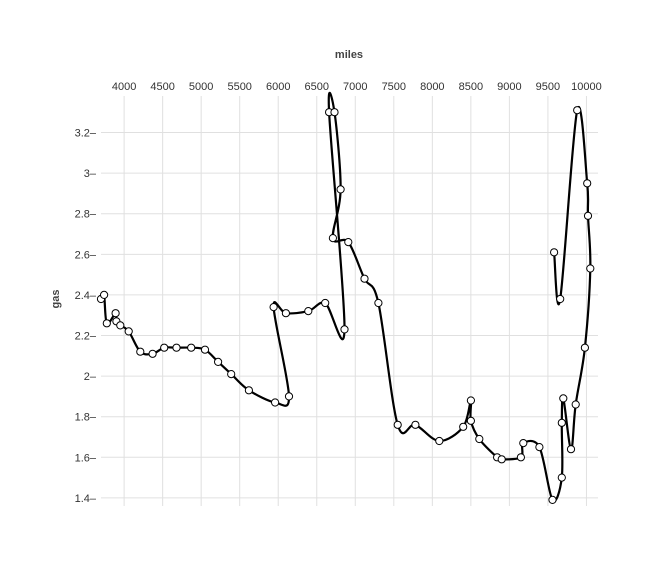 This screenshot has height=584, width=661. Describe the element at coordinates (86, 134) in the screenshot. I see `y-tick-label: 3.2–` at that location.